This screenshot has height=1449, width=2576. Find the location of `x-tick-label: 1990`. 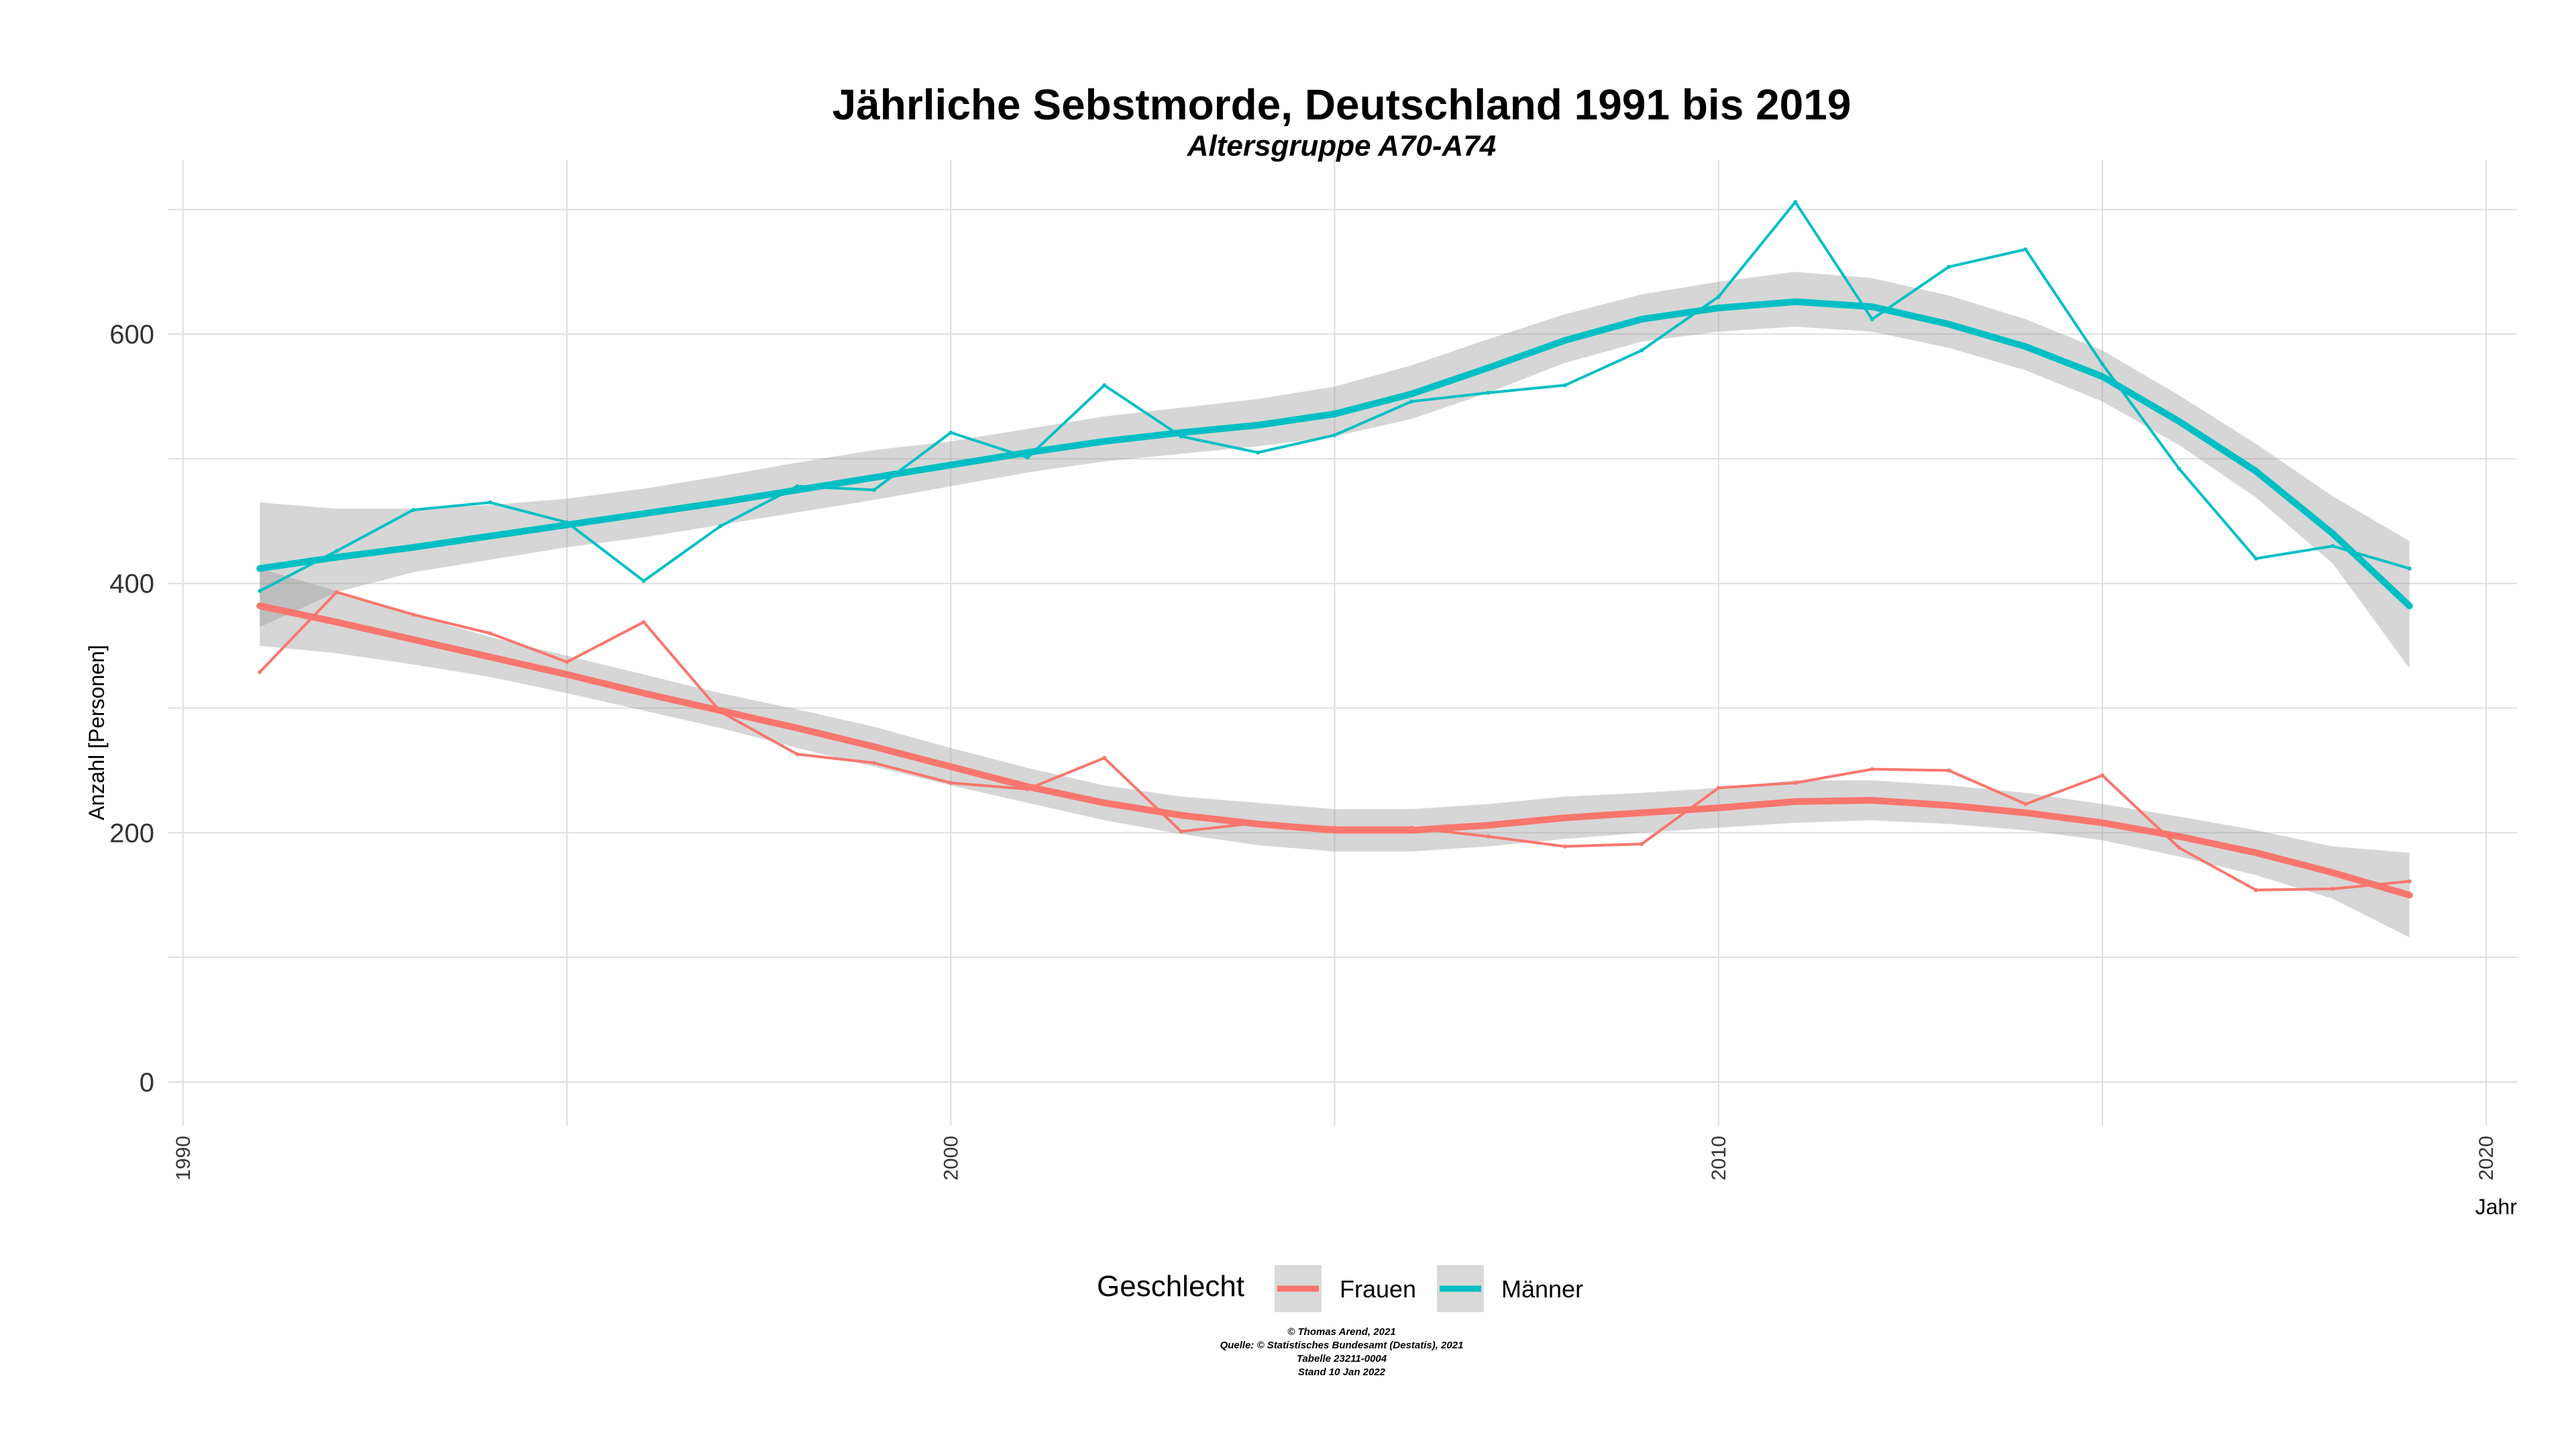

x-tick-label: 1990 is located at coordinates (183, 1158).